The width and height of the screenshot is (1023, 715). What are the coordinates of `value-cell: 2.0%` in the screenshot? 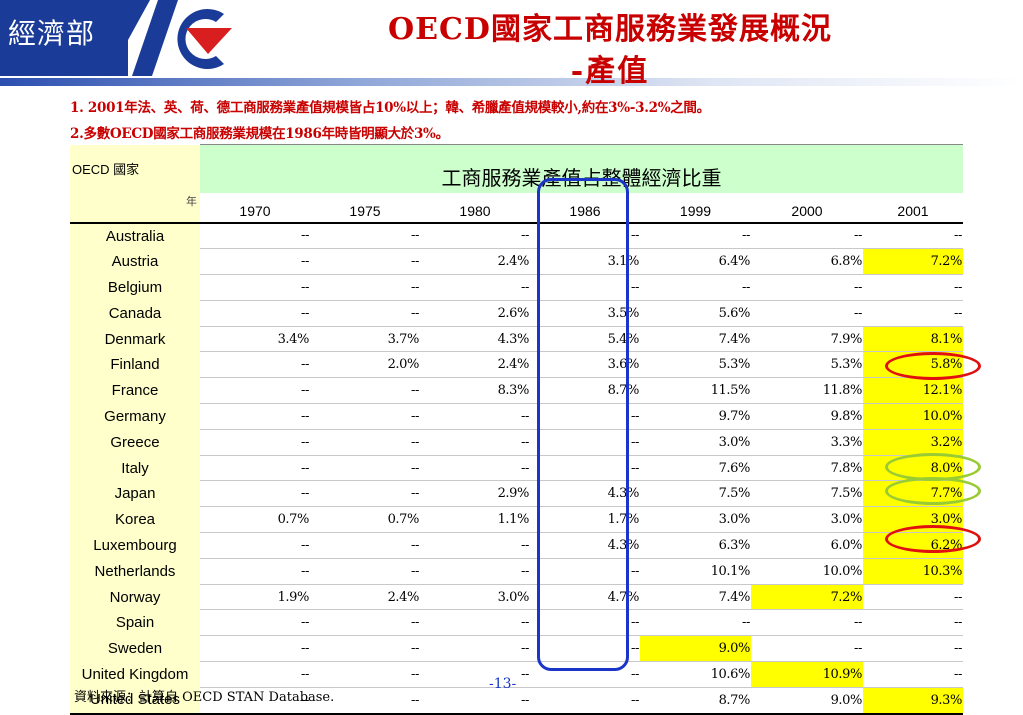 It's located at (365, 365).